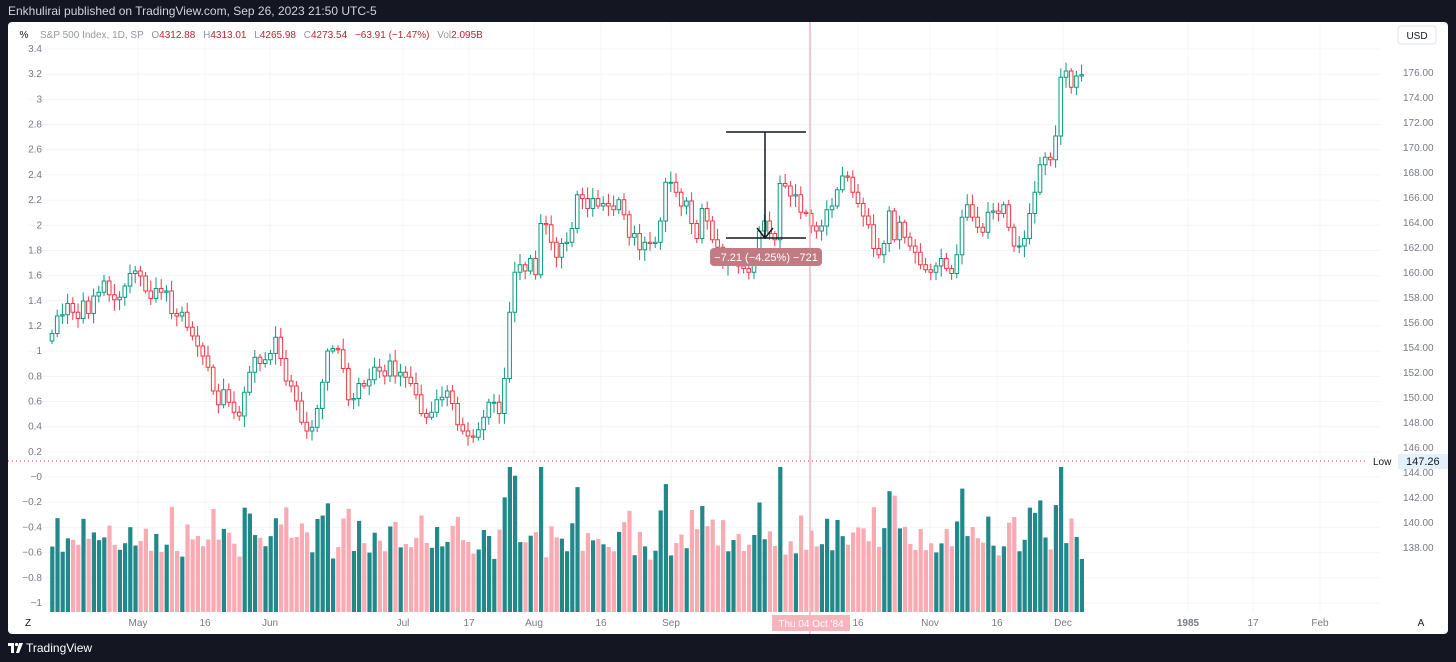 The height and width of the screenshot is (662, 1456). Describe the element at coordinates (35, 74) in the screenshot. I see `left-axis-tick: 3.2` at that location.